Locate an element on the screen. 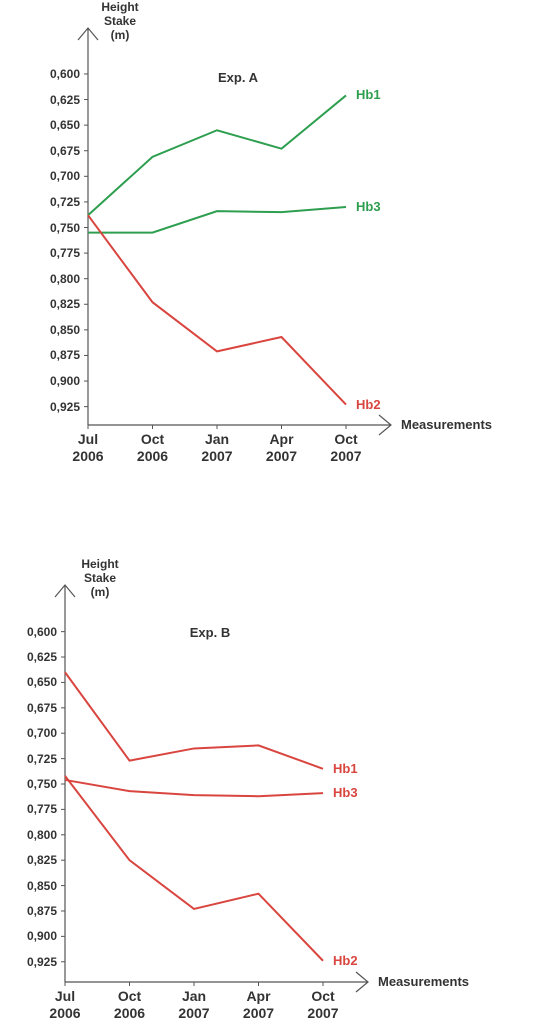  chart-title: Exp. A is located at coordinates (238, 77).